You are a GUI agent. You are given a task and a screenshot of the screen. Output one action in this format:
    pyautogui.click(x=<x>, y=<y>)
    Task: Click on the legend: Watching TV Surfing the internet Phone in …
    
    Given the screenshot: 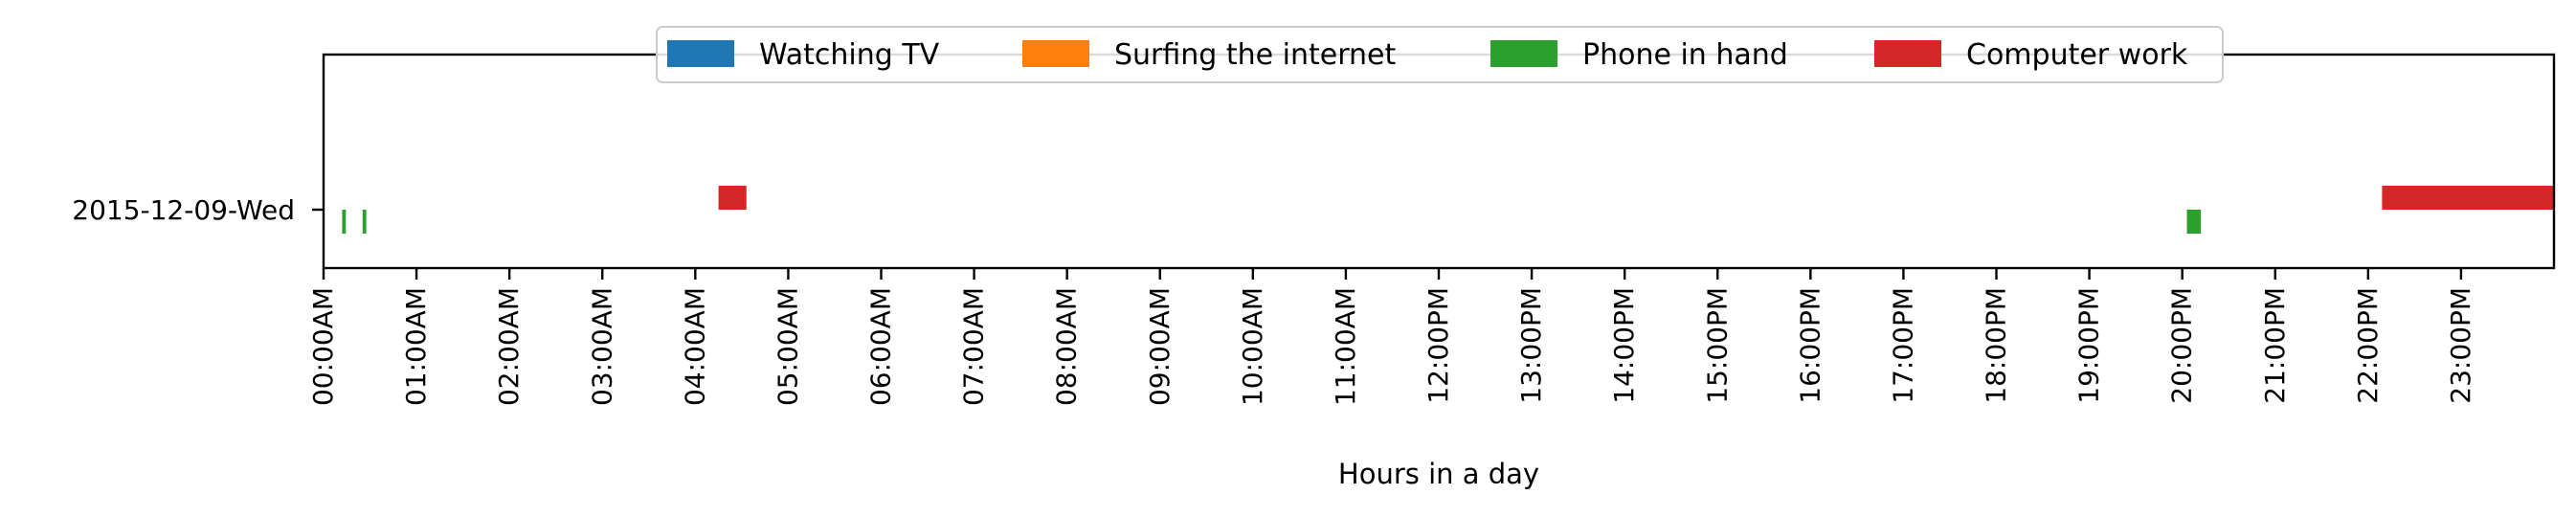 What is the action you would take?
    pyautogui.click(x=1440, y=54)
    